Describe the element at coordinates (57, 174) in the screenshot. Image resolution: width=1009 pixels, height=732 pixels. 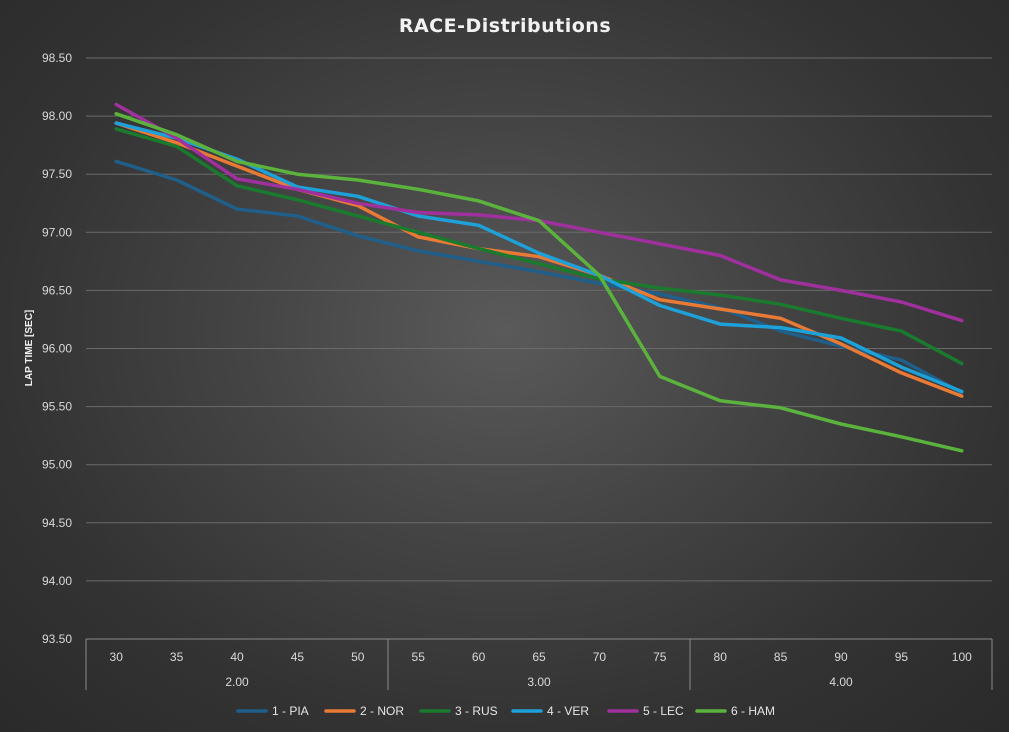
I see `y-tick-label: 97.50` at that location.